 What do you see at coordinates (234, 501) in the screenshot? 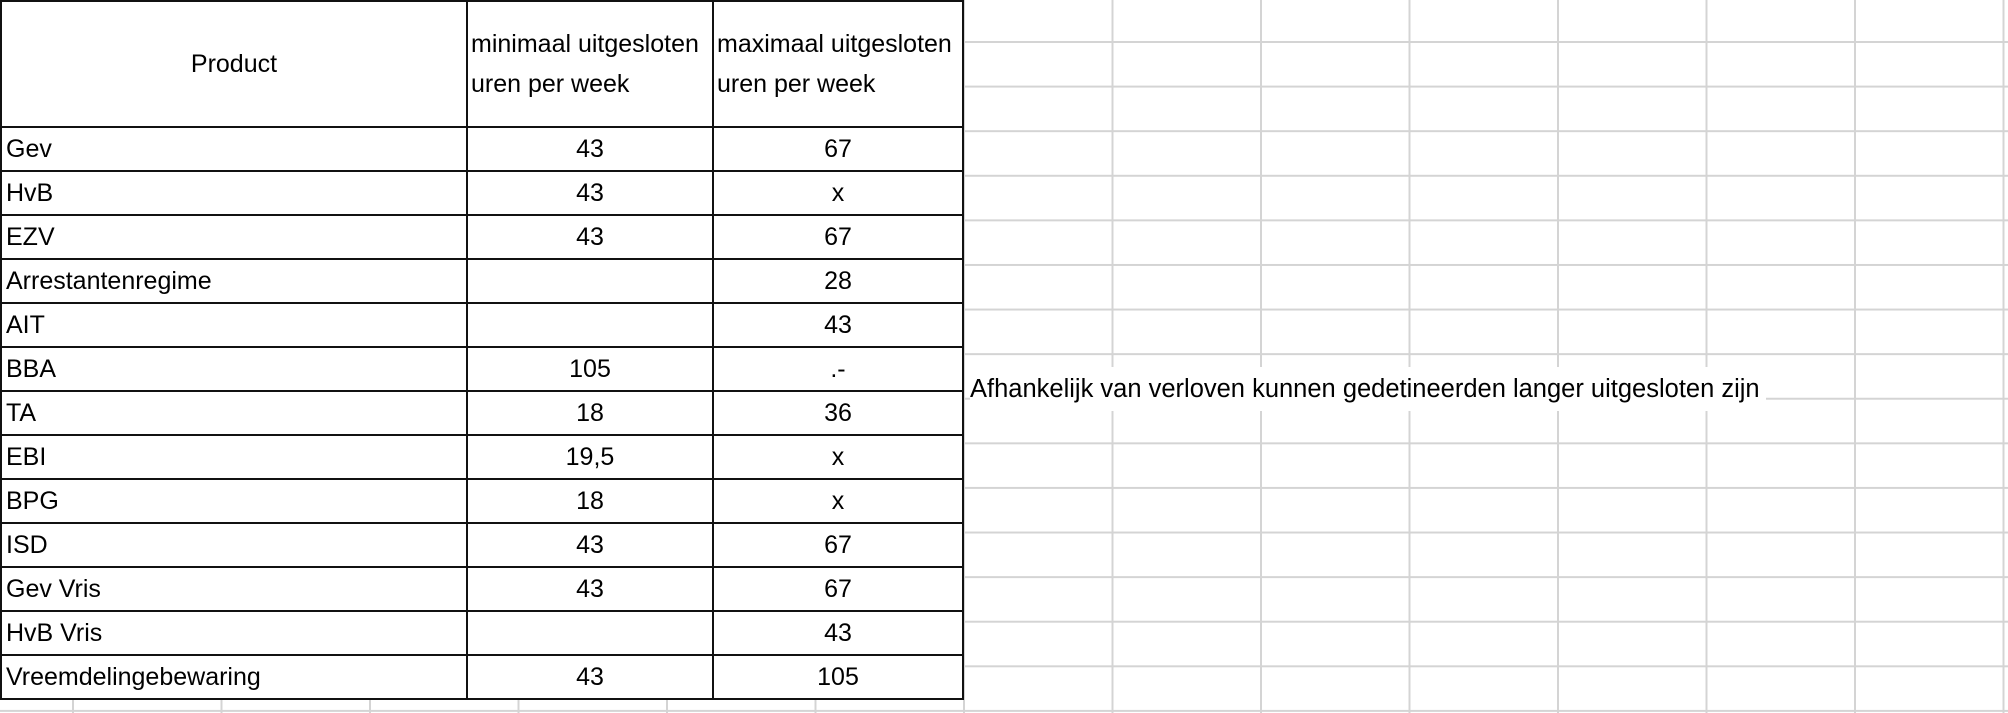
I see `product-cell: BPG` at bounding box center [234, 501].